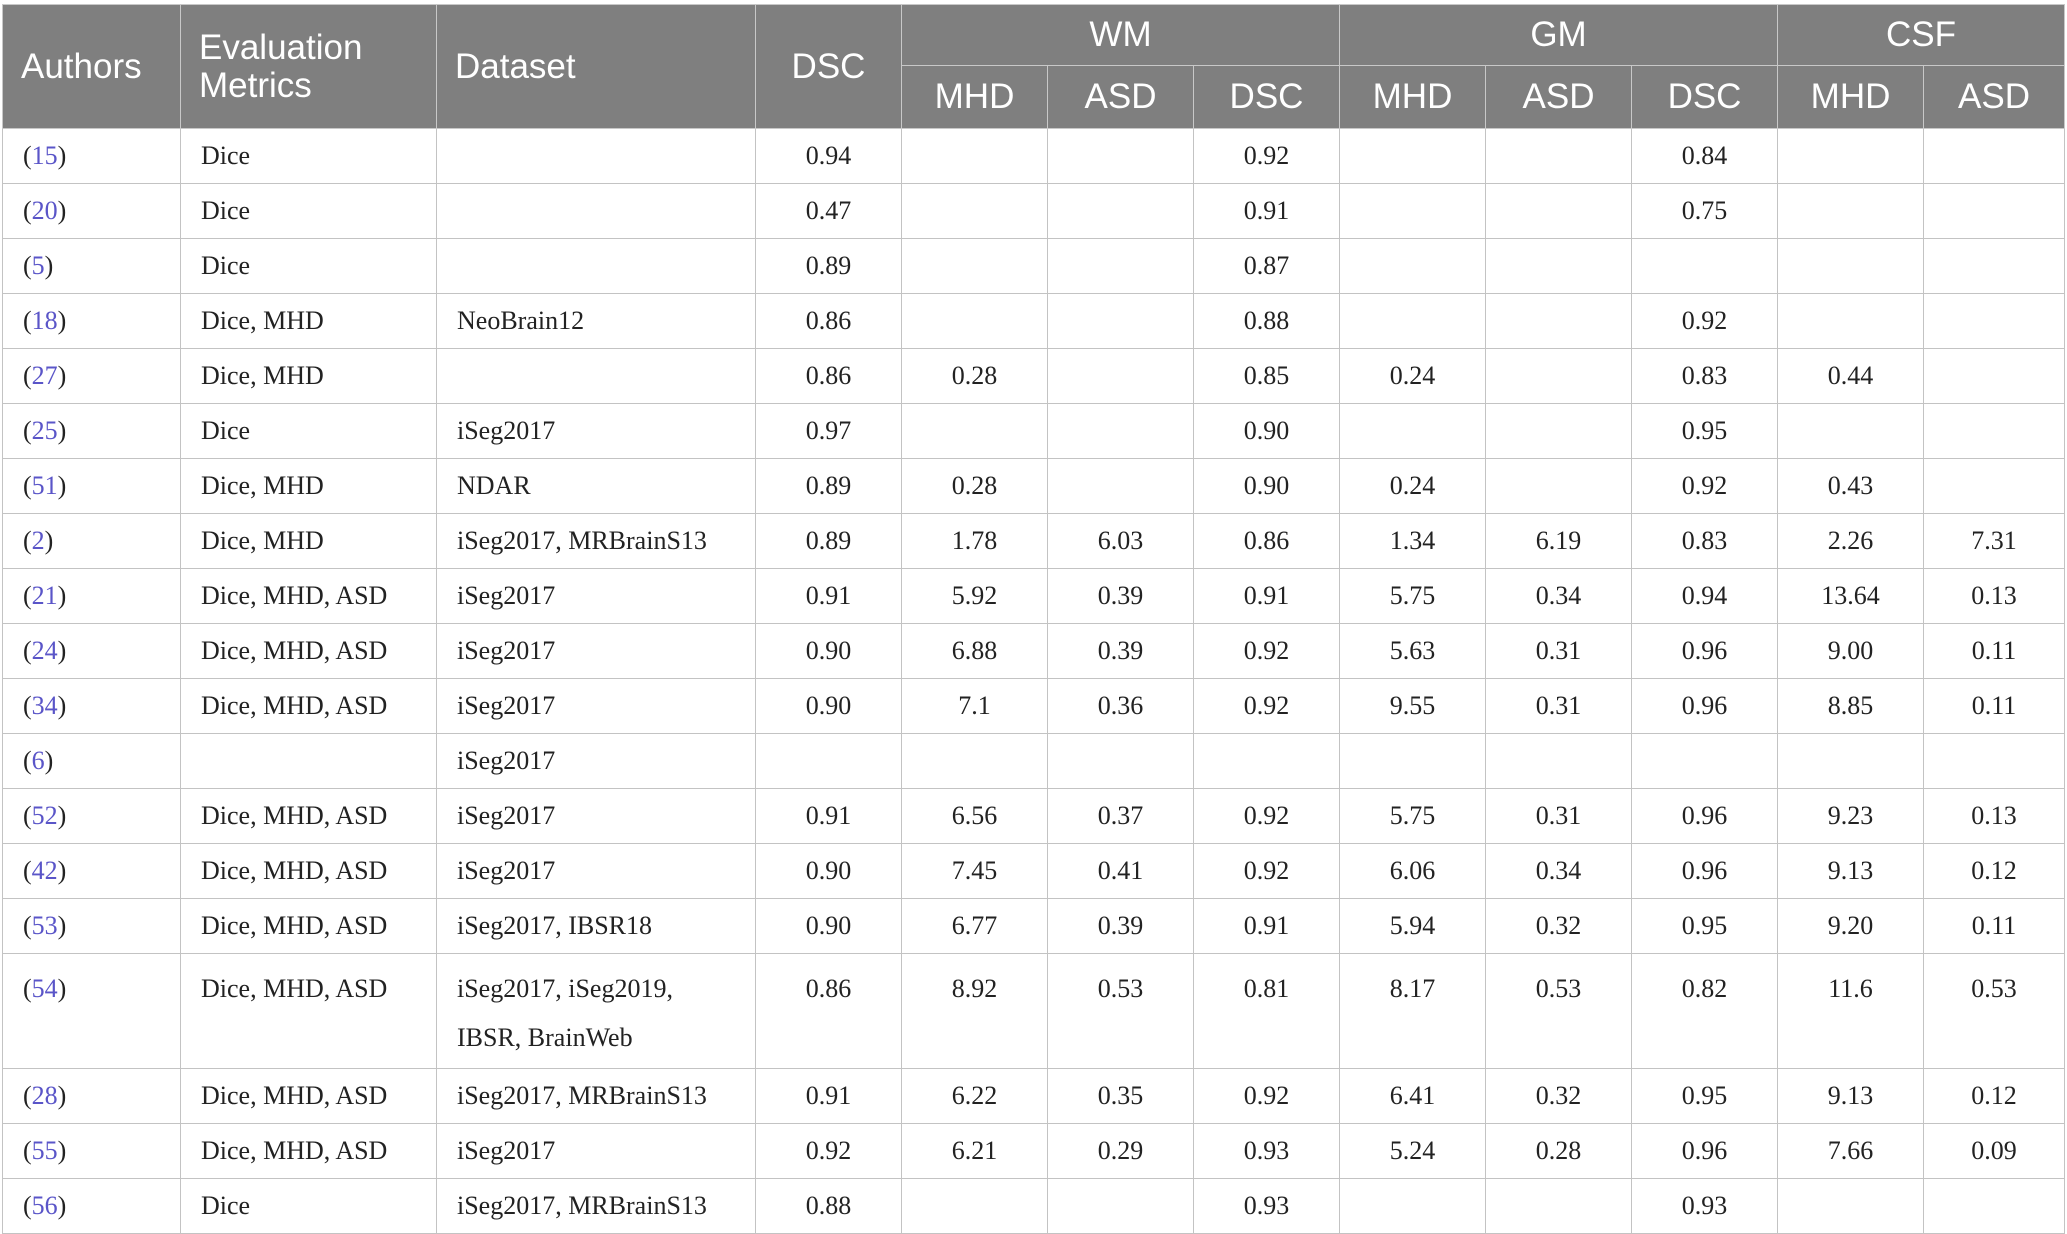  I want to click on dataset-line: iSeg2017, MRBrainS13, so click(582, 1205).